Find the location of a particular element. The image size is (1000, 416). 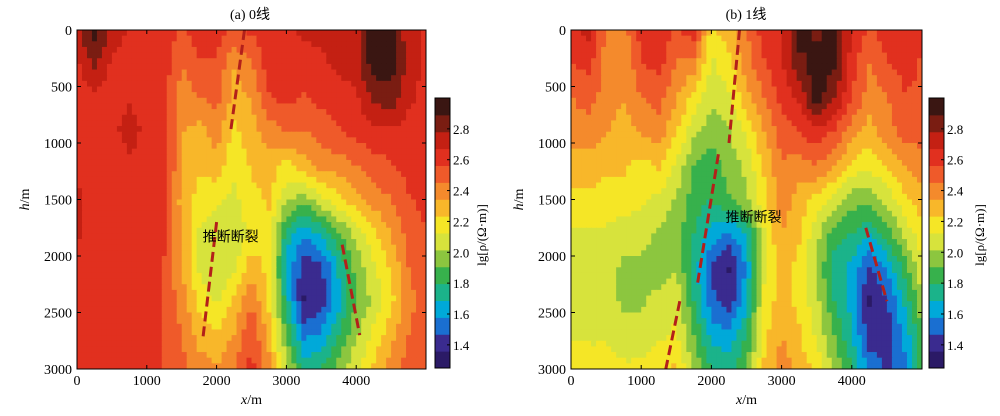

colorbar-tick-label: 2.8 is located at coordinates (461, 129).